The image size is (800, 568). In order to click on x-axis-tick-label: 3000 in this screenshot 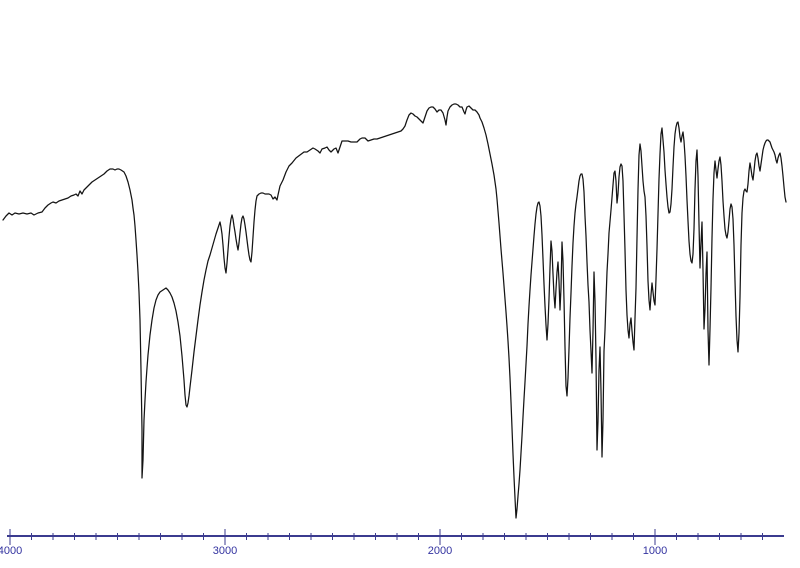, I will do `click(225, 551)`.